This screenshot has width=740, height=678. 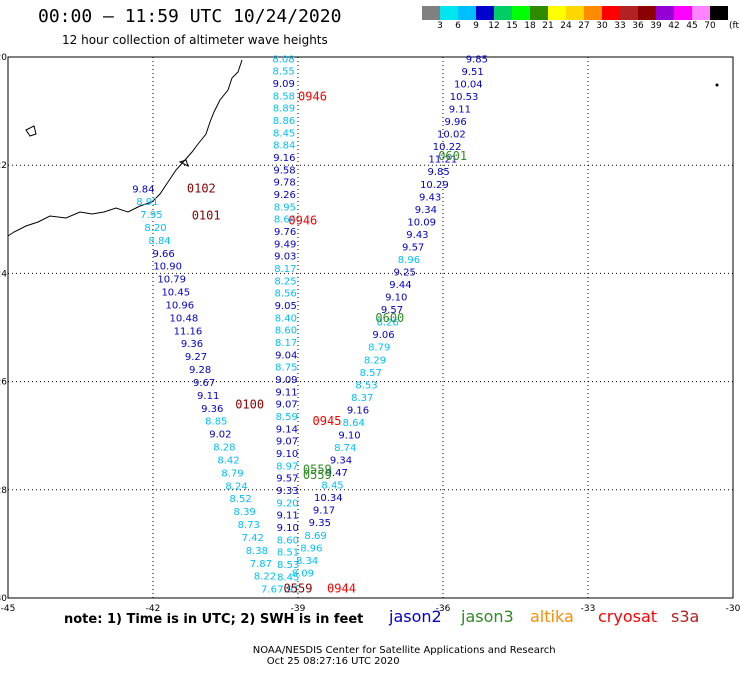 What do you see at coordinates (620, 26) in the screenshot?
I see `color-scale-tick-label: 33` at bounding box center [620, 26].